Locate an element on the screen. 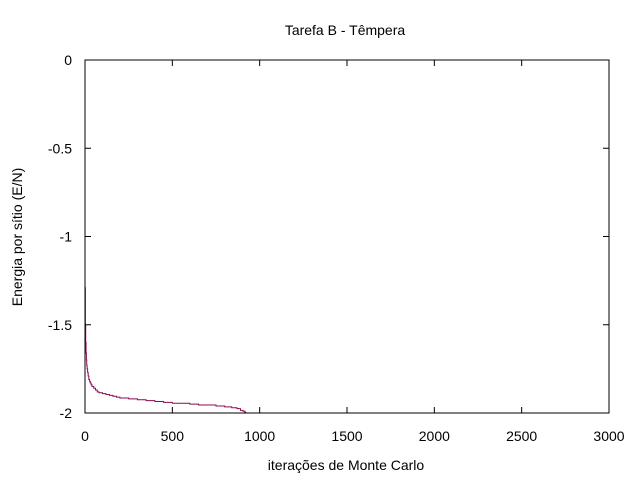 The height and width of the screenshot is (480, 640). y-tick-label: -1 is located at coordinates (66, 237).